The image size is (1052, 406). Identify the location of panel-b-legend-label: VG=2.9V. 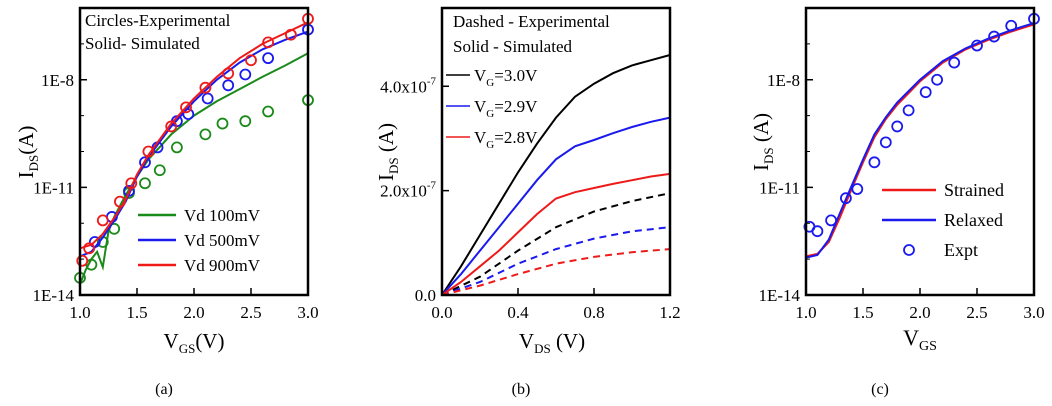
(506, 108).